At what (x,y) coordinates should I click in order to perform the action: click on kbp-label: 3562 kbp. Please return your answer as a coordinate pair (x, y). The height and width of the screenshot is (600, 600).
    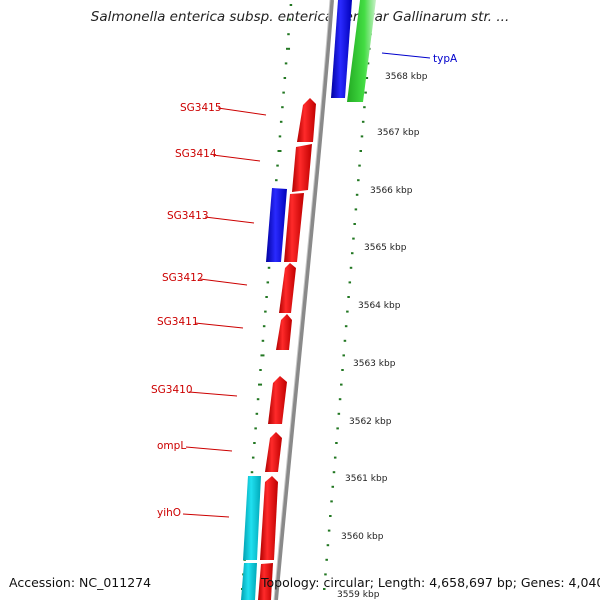
    Looking at the image, I should click on (370, 422).